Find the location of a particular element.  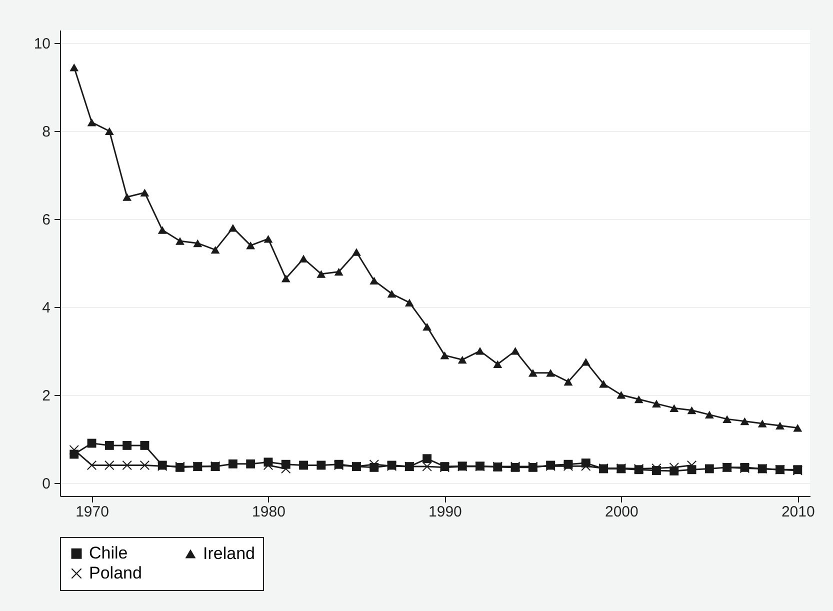

legend-label: Poland is located at coordinates (115, 573).